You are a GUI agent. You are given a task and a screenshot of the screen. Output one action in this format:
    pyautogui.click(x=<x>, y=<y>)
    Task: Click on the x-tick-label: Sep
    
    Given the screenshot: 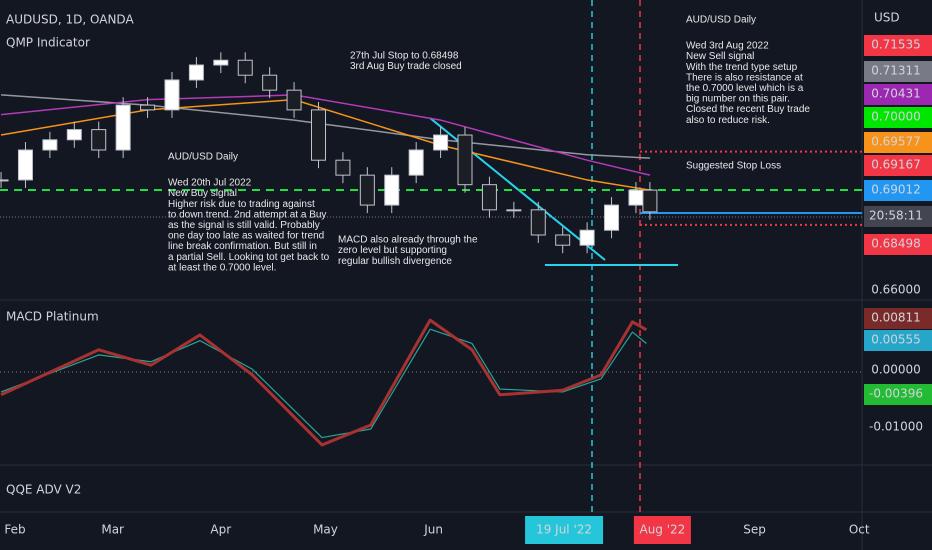 What is the action you would take?
    pyautogui.click(x=754, y=530)
    